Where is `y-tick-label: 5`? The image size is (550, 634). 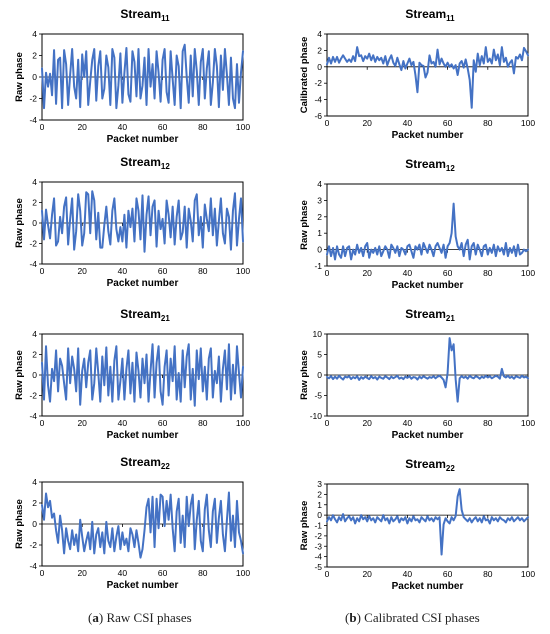
y-tick-label: 5 is located at coordinates (319, 355).